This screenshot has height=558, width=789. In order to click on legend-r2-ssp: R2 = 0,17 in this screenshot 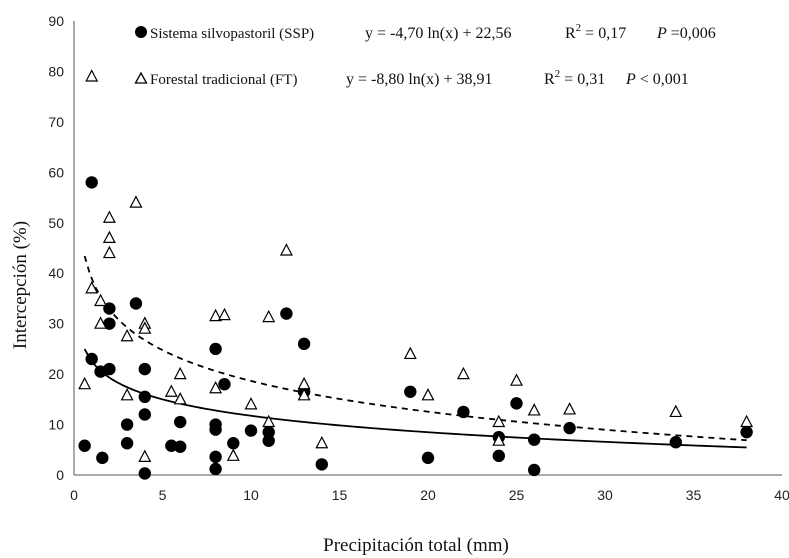, I will do `click(595, 32)`.